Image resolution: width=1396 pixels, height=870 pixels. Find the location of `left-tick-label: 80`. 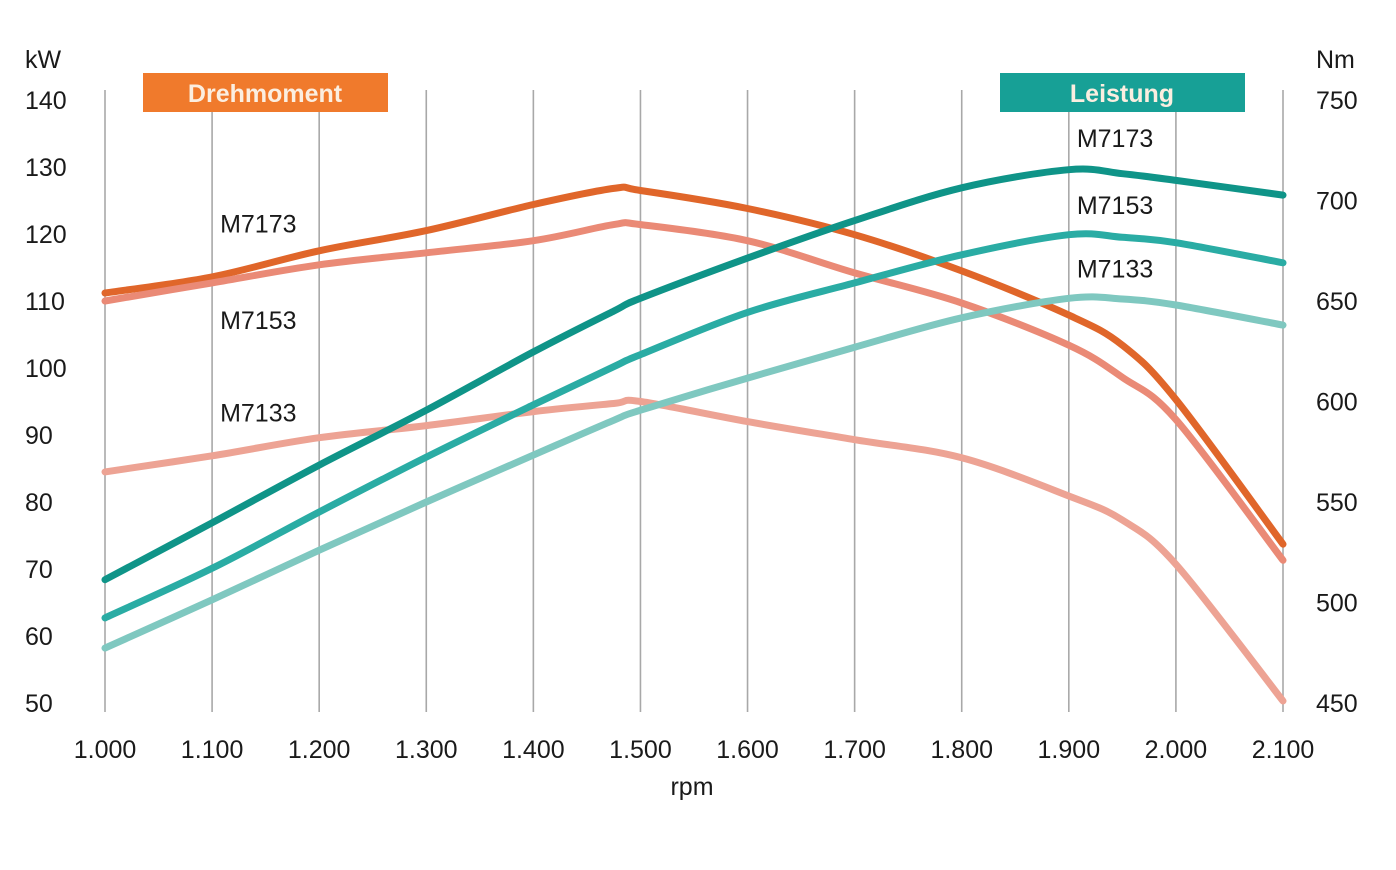

left-tick-label: 80 is located at coordinates (39, 503).